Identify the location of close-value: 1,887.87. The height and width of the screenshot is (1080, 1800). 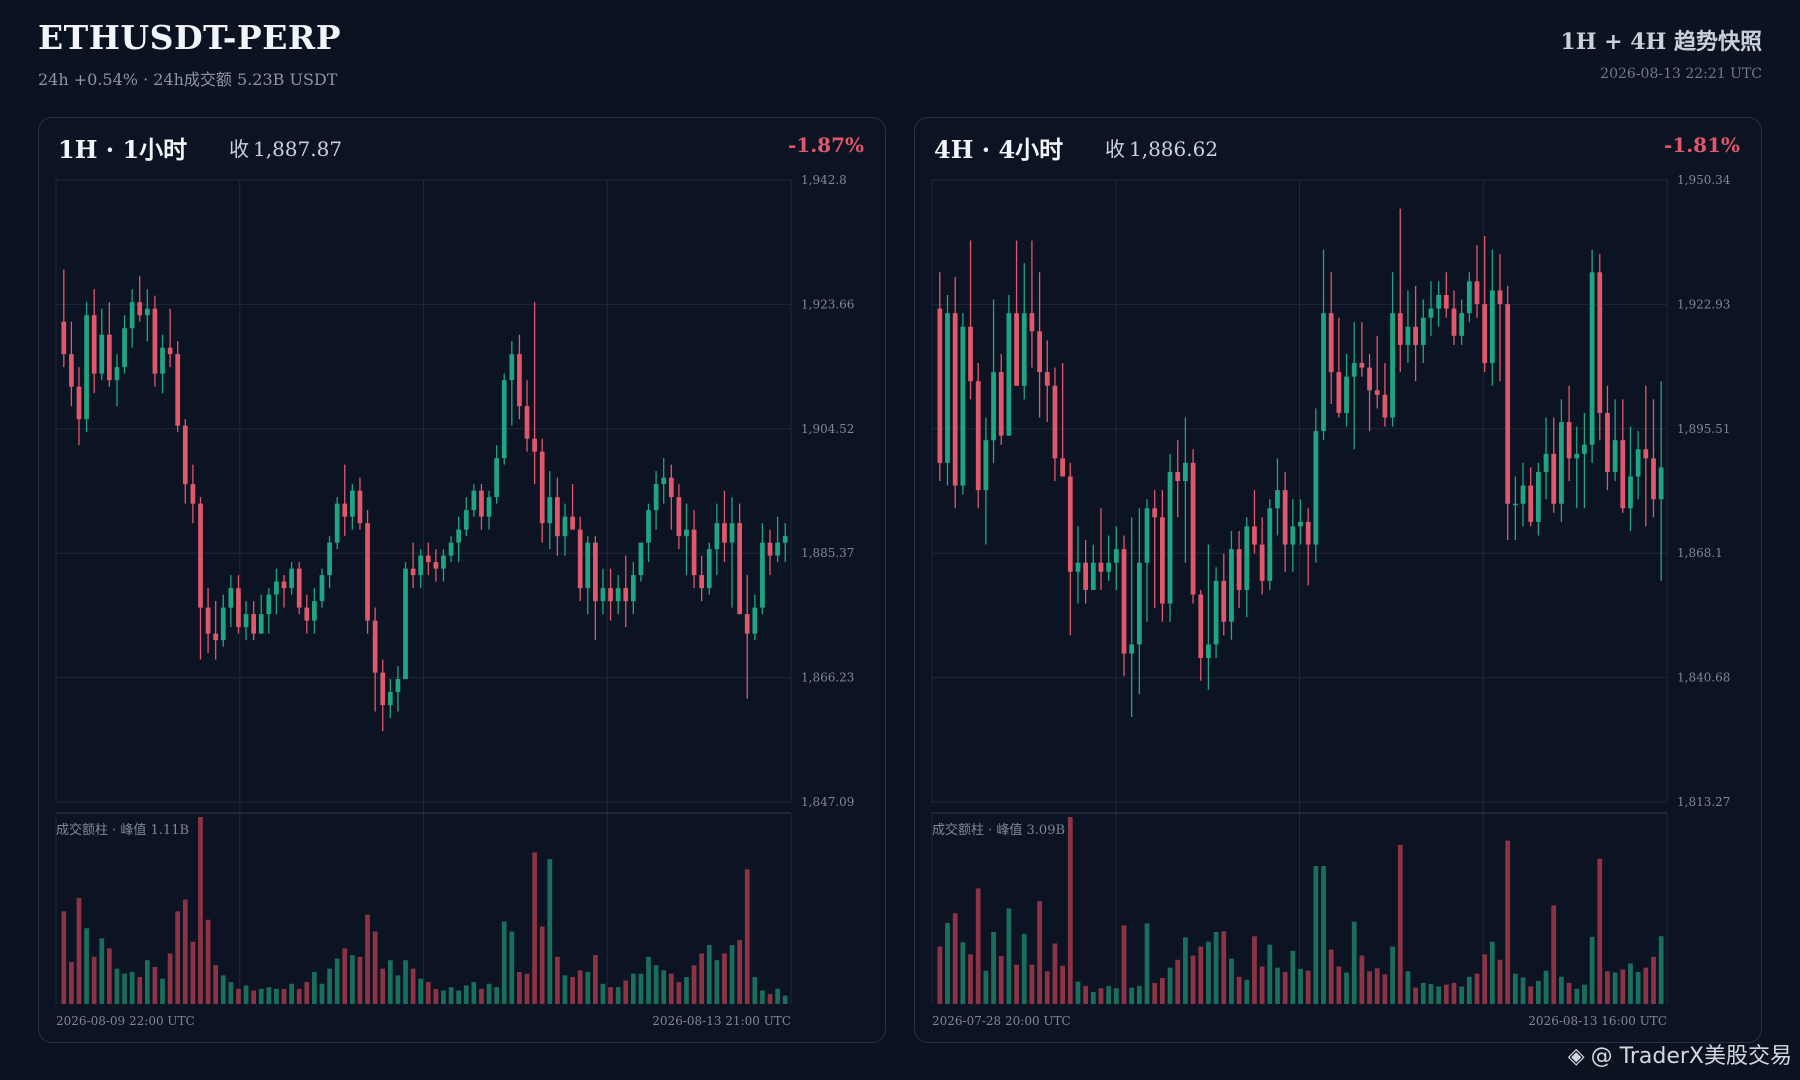
(298, 149).